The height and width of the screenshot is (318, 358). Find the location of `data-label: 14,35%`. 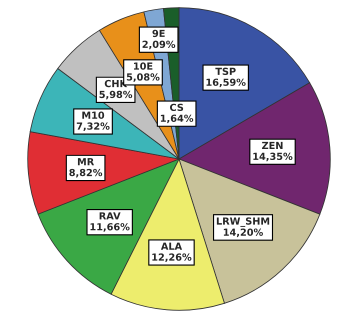

data-label: 14,35% is located at coordinates (272, 157).